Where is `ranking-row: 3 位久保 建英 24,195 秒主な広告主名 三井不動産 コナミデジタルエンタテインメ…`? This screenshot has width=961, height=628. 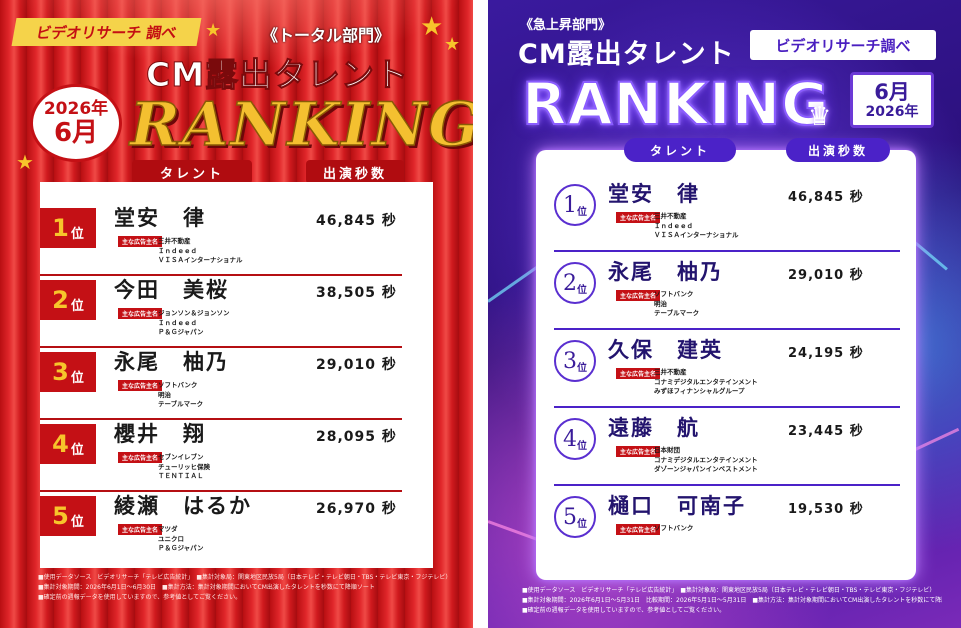
ranking-row: 3 位久保 建英 24,195 秒主な広告主名 三井不動産 コナミデジタルエンタテインメ… is located at coordinates (726, 371).